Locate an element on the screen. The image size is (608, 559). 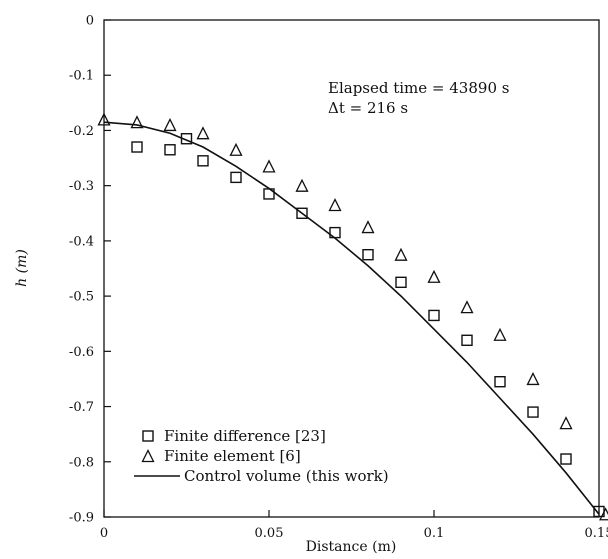
y-axis-label: h (m) is located at coordinates (22, 268).